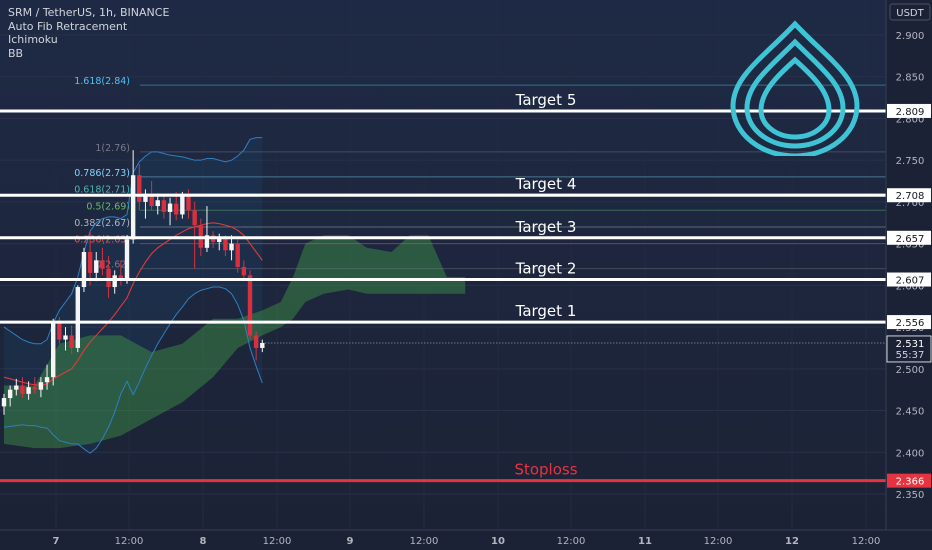  I want to click on indicator-ichimoku: Ichimoku, so click(33, 39).